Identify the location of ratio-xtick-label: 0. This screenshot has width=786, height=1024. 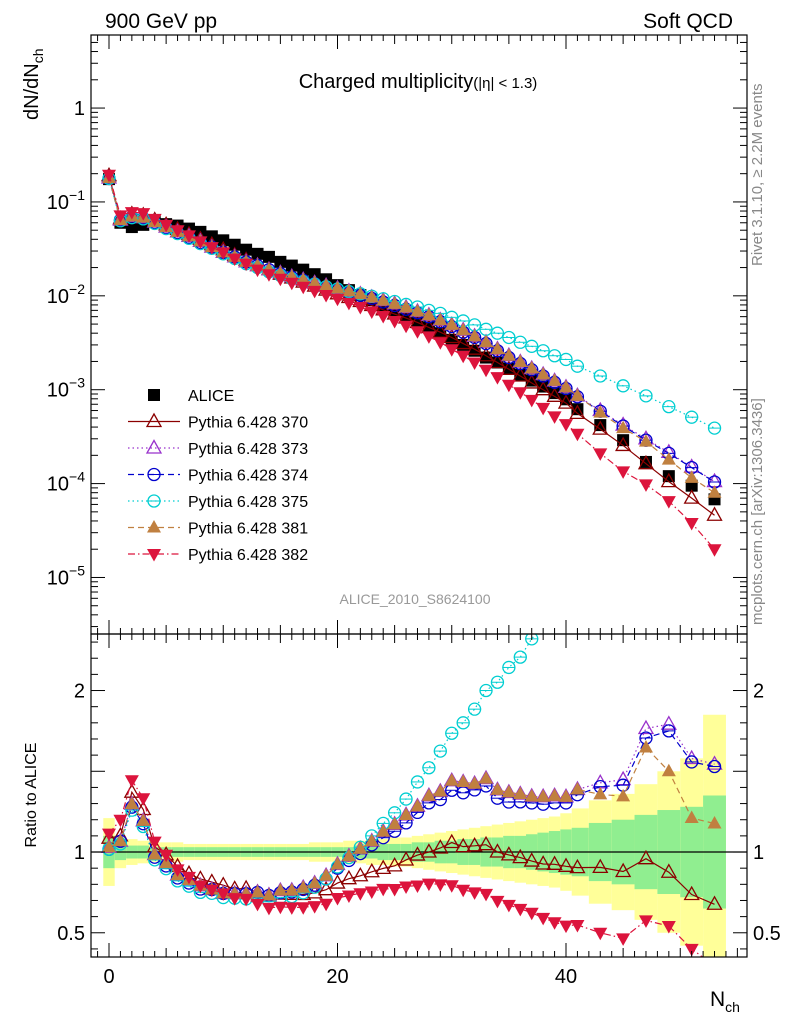
(108, 977).